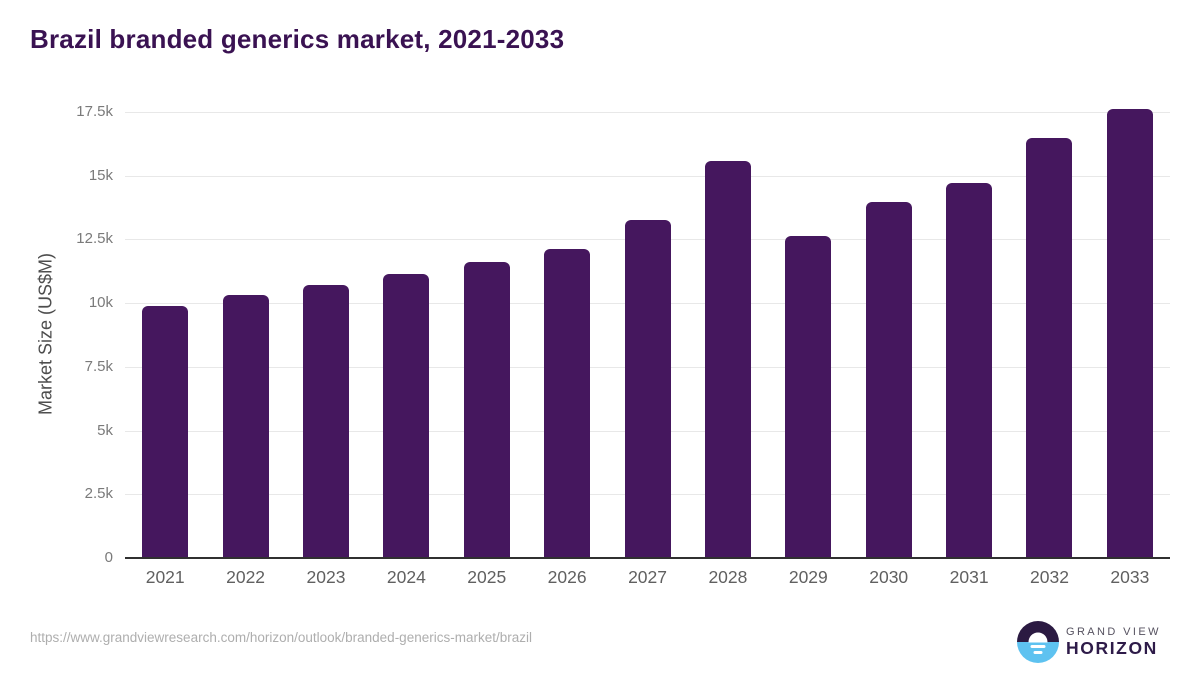 This screenshot has height=675, width=1200. What do you see at coordinates (969, 577) in the screenshot?
I see `x-tick-label: 2031` at bounding box center [969, 577].